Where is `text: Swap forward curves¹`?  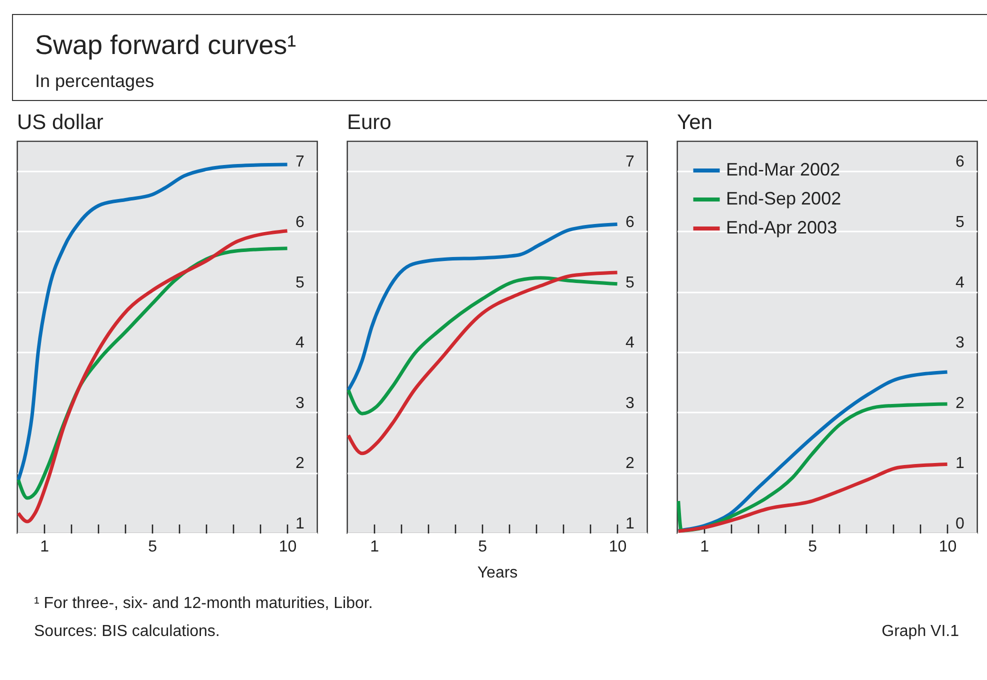 text: Swap forward curves¹ is located at coordinates (166, 45).